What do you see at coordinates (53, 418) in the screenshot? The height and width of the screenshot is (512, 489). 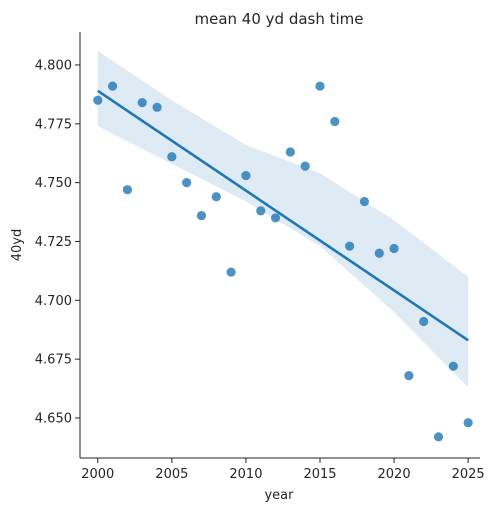 I see `y-tick-label: 4.650` at bounding box center [53, 418].